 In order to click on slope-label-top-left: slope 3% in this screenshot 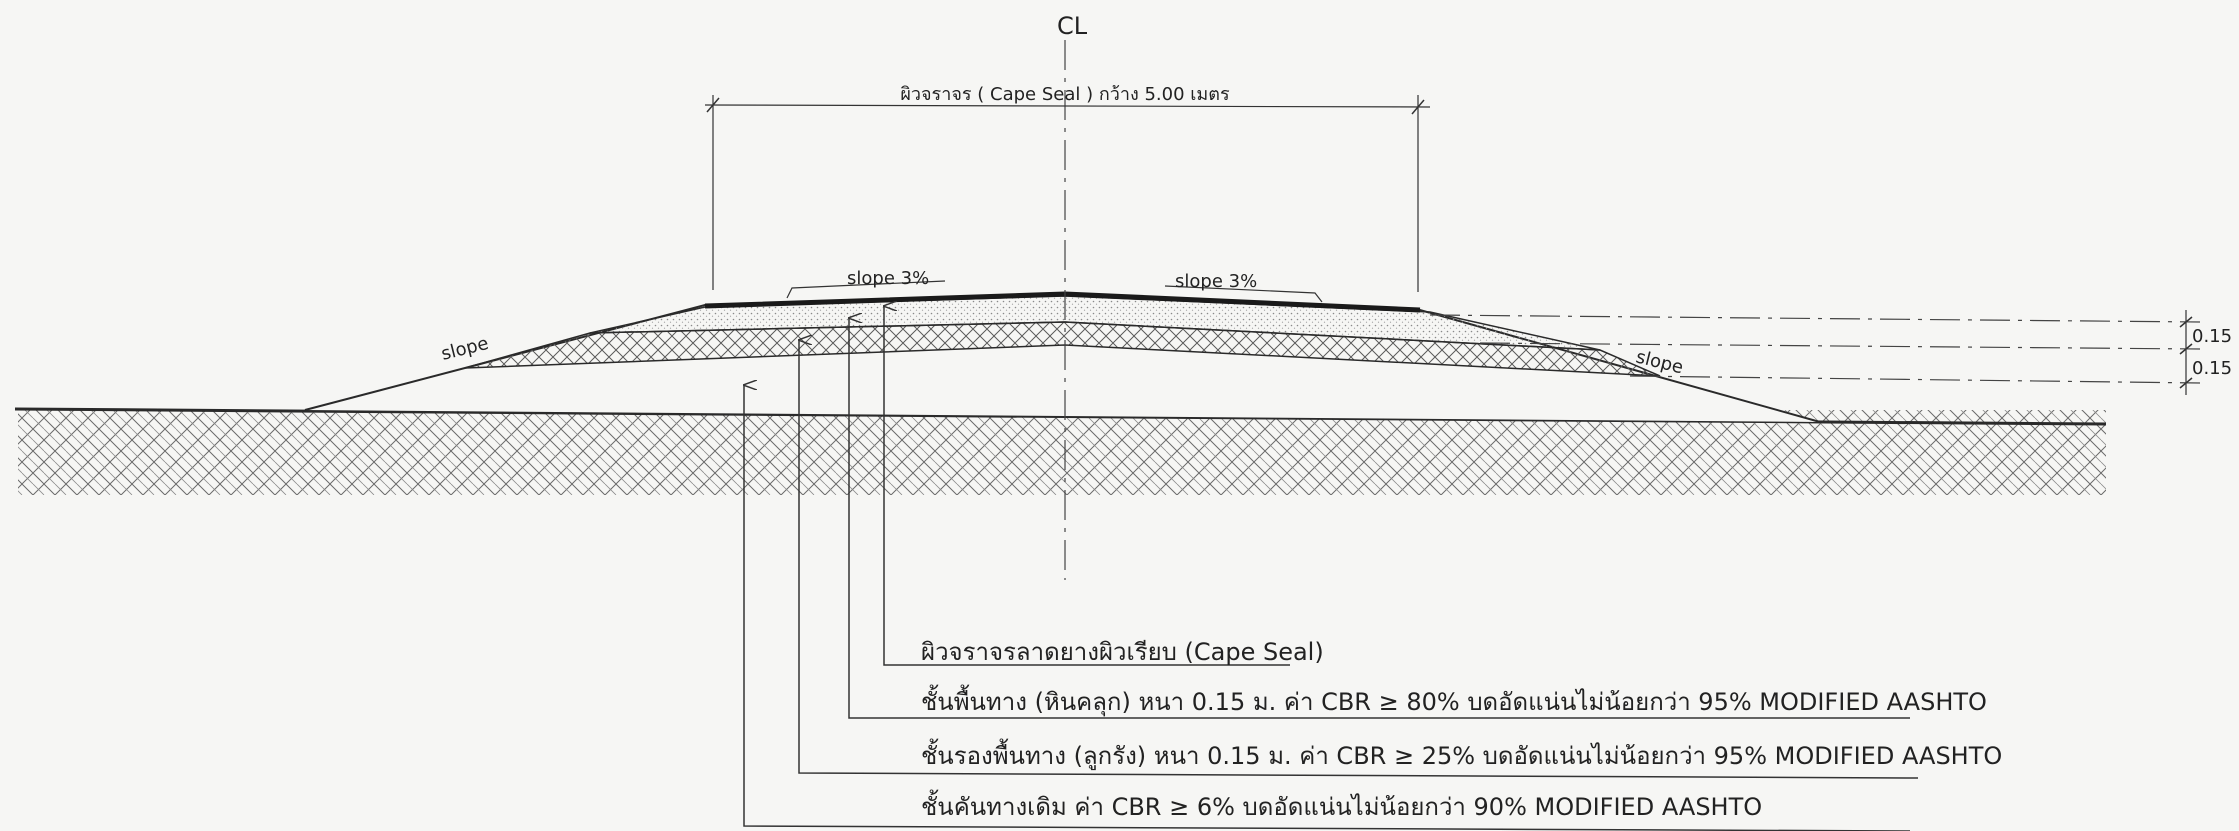, I will do `click(888, 278)`.